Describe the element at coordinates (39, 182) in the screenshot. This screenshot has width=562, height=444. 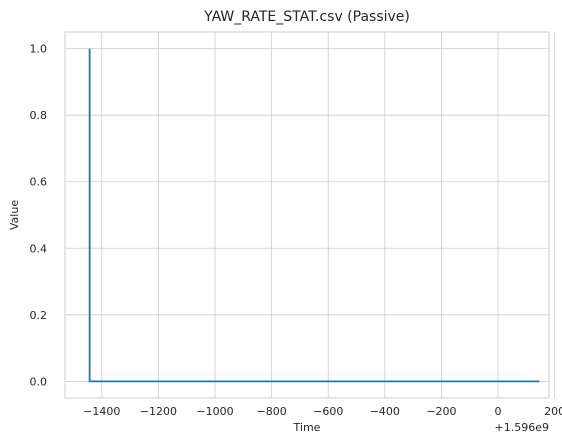
I see `y-tick-label: 0.6` at that location.